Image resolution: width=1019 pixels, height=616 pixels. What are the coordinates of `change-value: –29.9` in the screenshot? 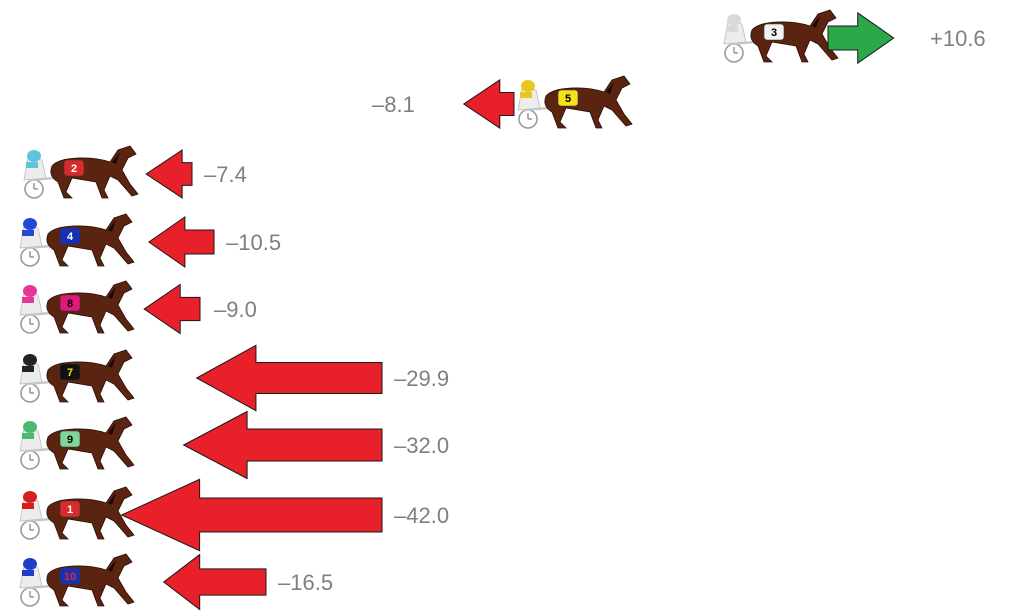 It's located at (421, 378).